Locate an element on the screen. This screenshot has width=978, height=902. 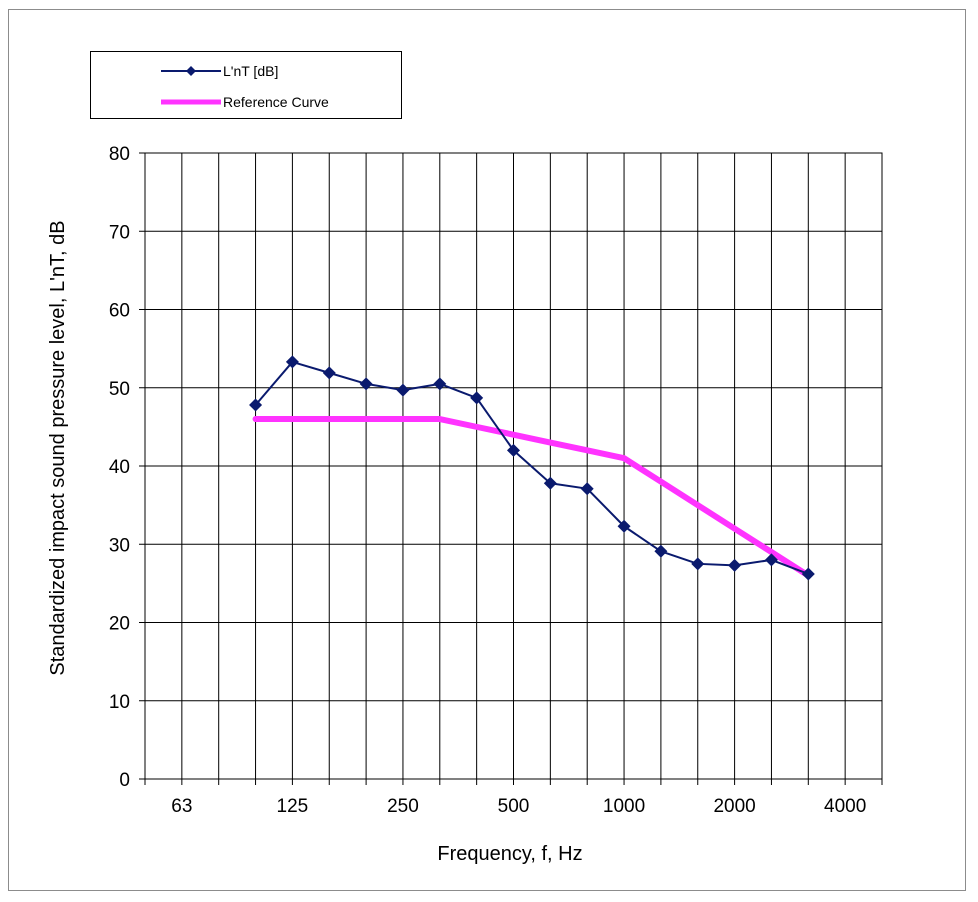
legend-label-reference: Reference Curve is located at coordinates (276, 102).